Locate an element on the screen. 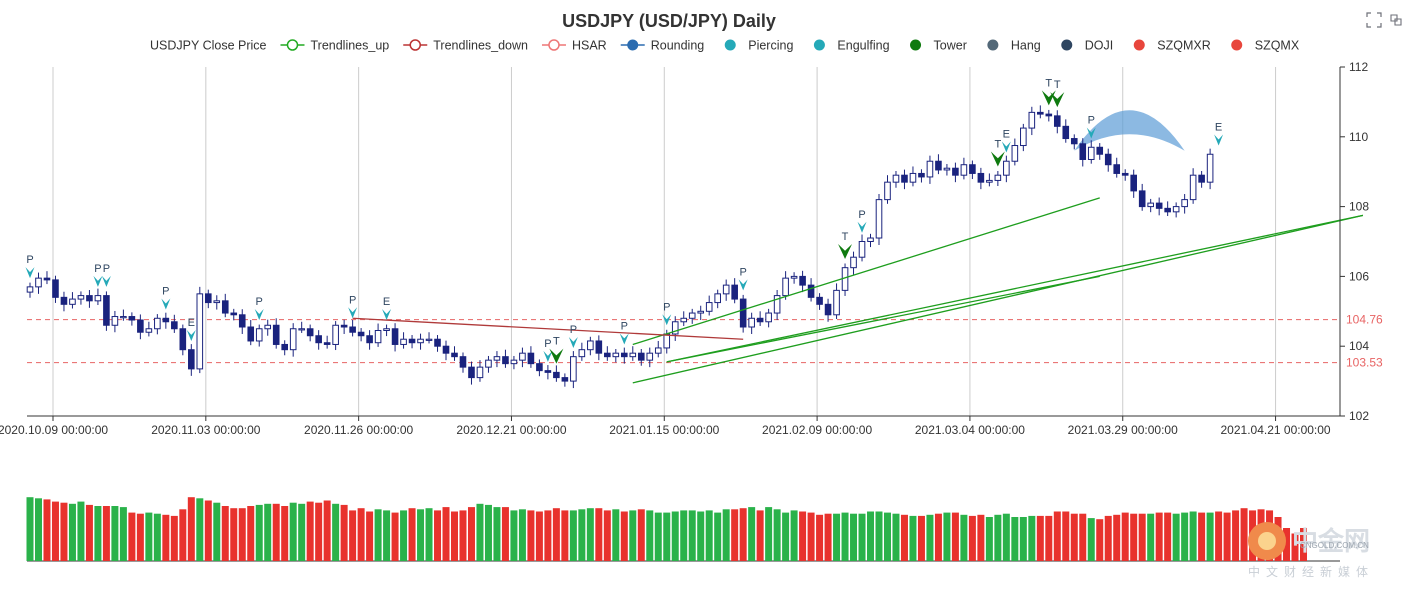 The height and width of the screenshot is (590, 1402). legend-label: SZQMXR is located at coordinates (1183, 46).